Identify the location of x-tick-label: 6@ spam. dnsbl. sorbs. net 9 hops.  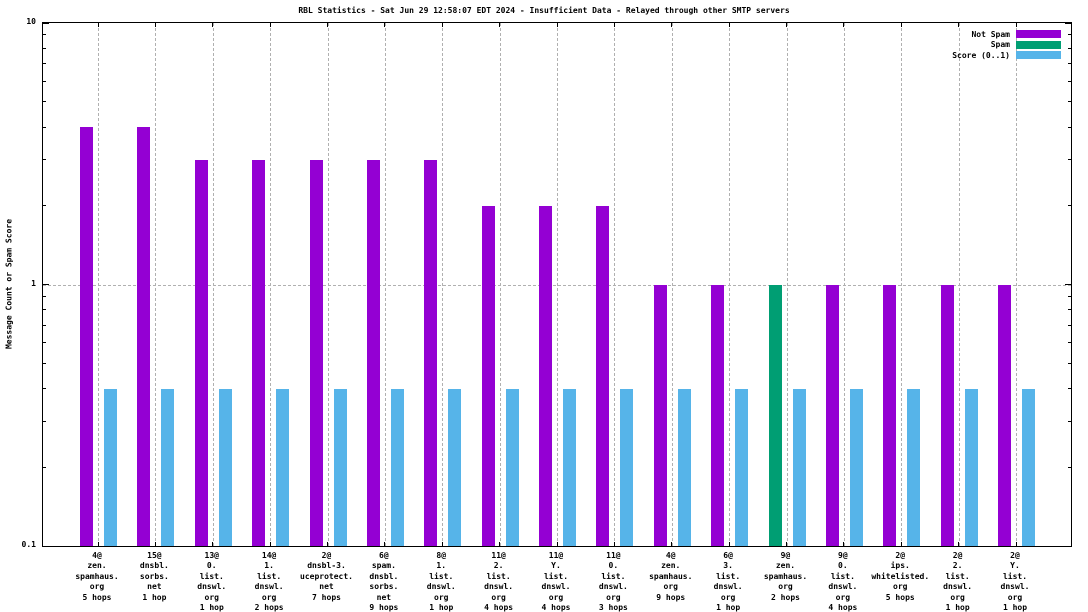
(384, 581).